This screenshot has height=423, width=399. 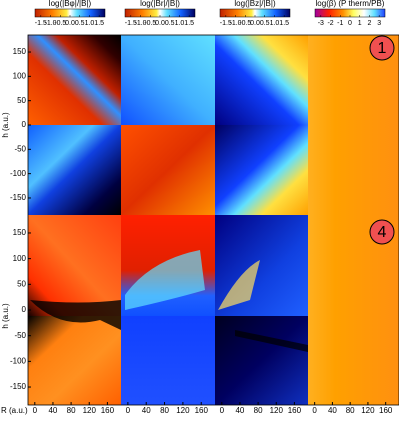 I want to click on panel-label: 4, so click(x=382, y=232).